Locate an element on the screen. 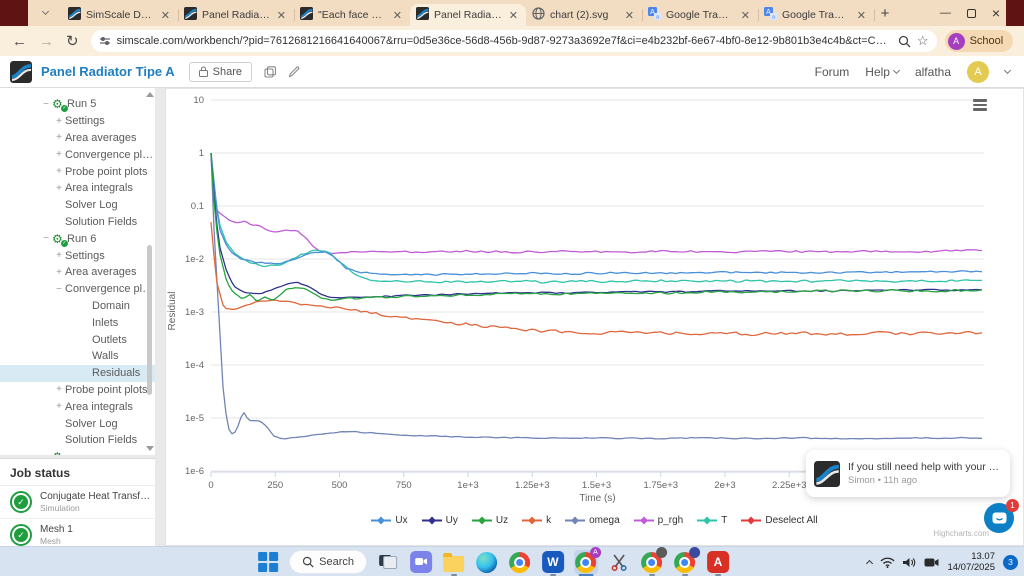 The width and height of the screenshot is (1024, 576). forum-link: Forum is located at coordinates (832, 71).